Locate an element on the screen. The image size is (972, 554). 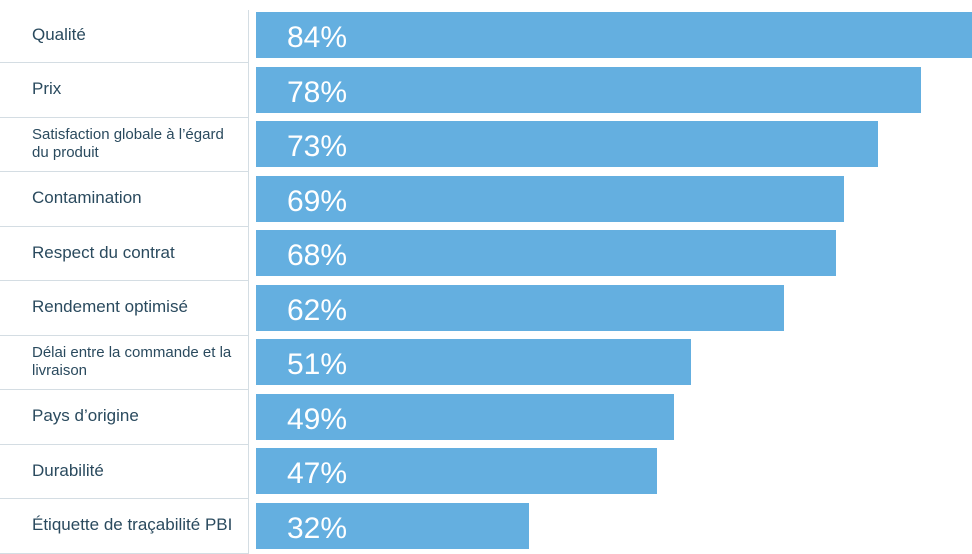
bar-value-label: 47% is located at coordinates (317, 473).